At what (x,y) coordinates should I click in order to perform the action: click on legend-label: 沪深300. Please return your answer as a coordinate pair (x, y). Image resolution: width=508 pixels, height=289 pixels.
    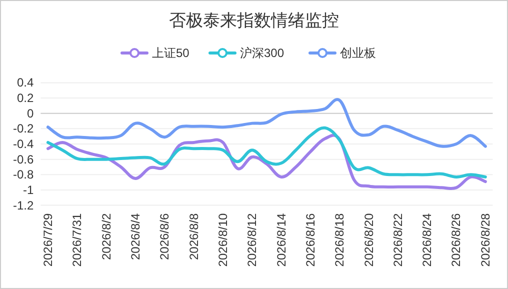
    Looking at the image, I should click on (262, 53).